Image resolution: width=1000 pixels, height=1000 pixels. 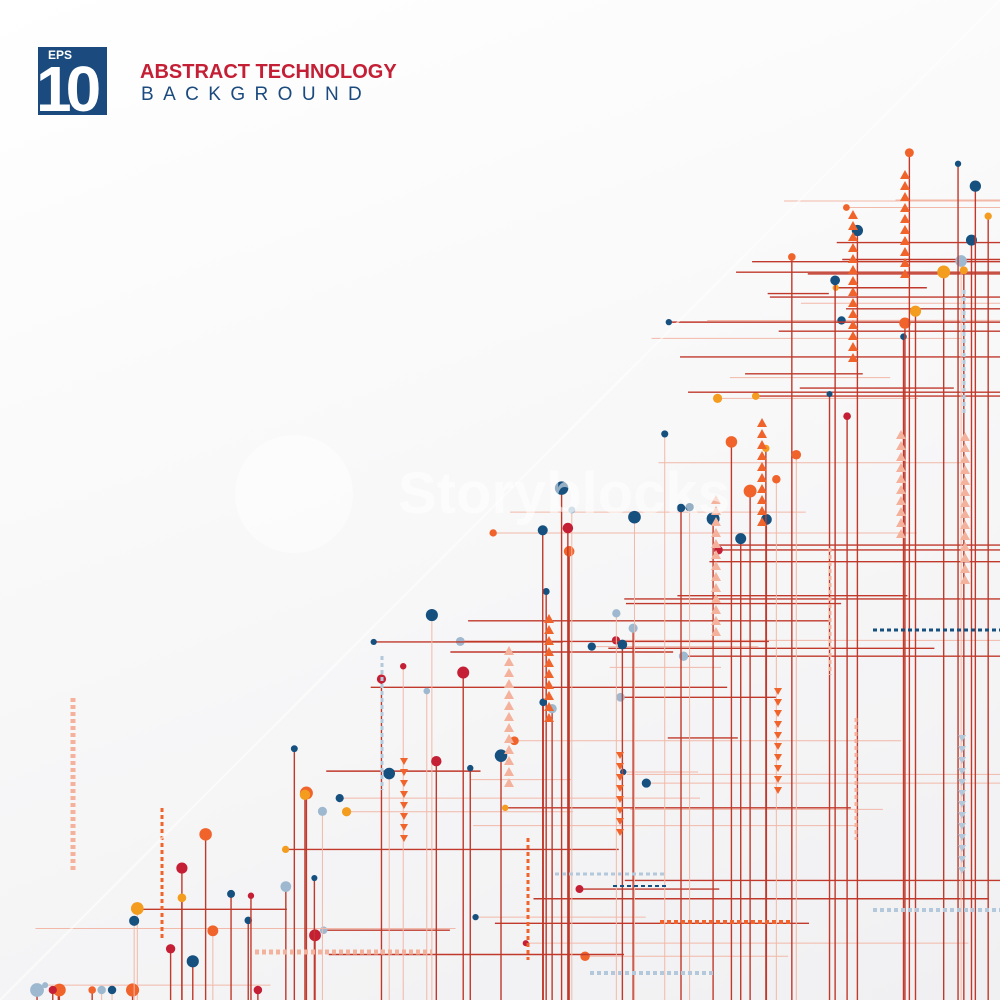 I want to click on watermark-logo-icon, so click(x=294, y=494).